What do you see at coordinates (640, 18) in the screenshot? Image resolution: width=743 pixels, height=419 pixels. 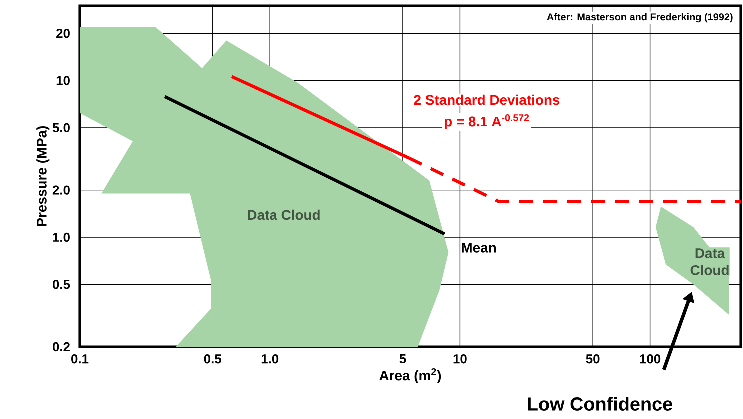 I see `annotation: After: Masterson and Frederking (1992)` at bounding box center [640, 18].